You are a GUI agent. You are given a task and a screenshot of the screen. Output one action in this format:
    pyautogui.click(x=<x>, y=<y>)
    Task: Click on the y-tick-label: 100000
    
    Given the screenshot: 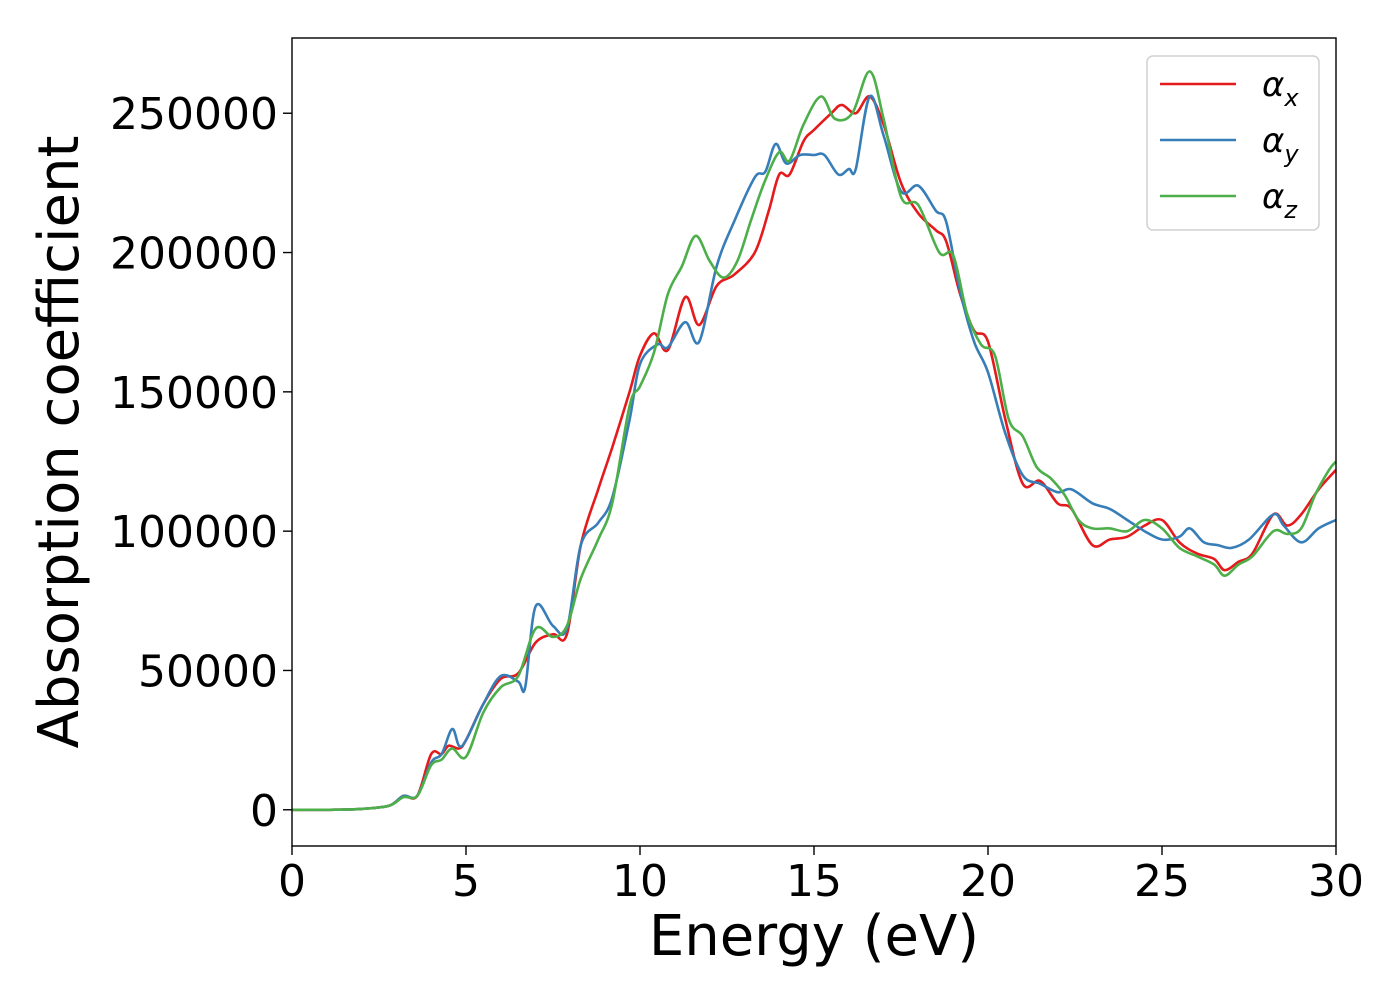 What is the action you would take?
    pyautogui.click(x=194, y=532)
    